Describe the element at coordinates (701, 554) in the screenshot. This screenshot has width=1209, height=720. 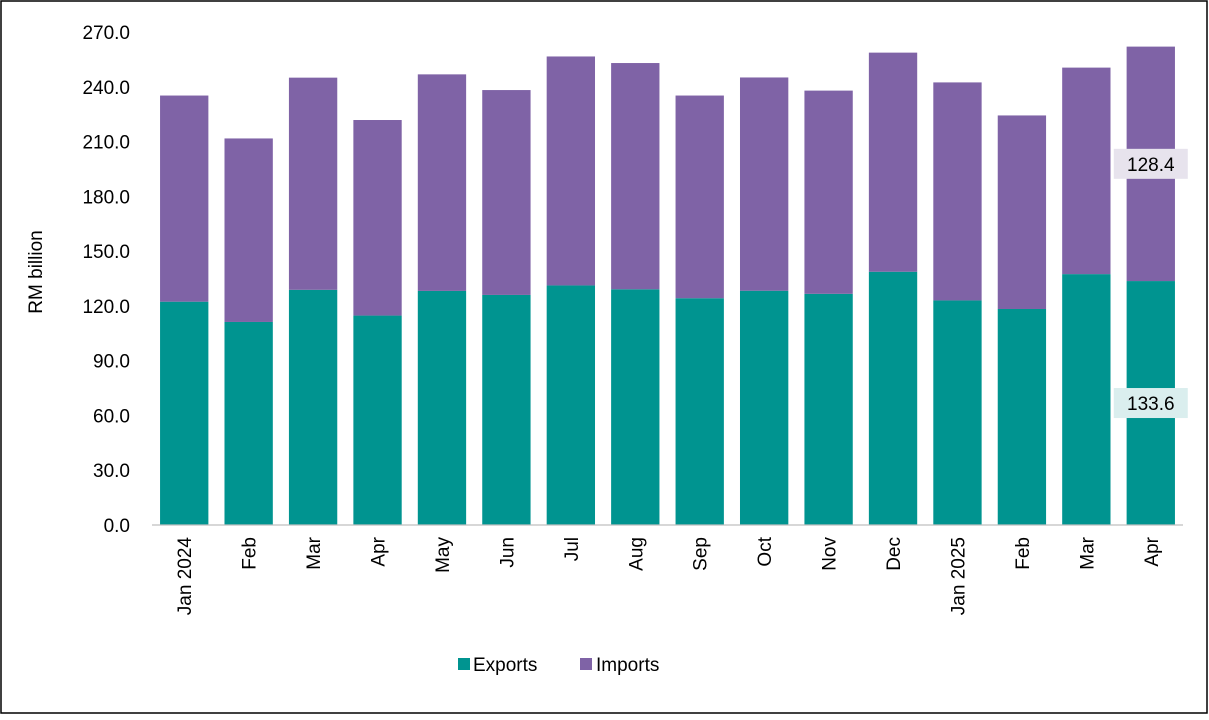
I see `x-tick-label: Sep` at that location.